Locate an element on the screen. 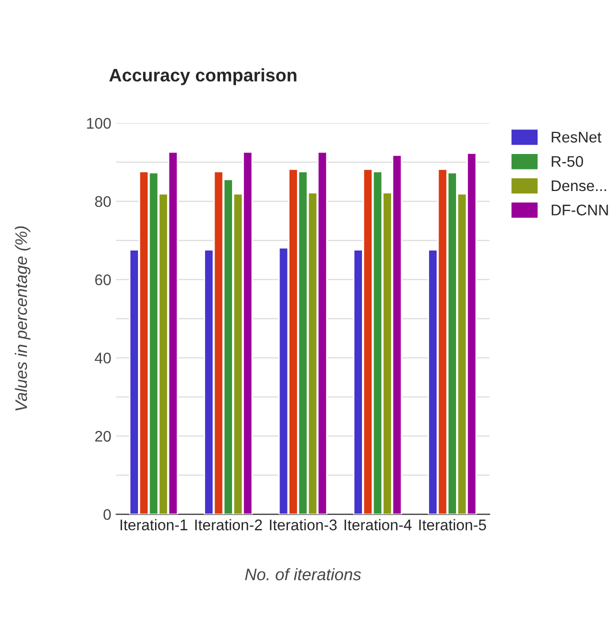 This screenshot has width=612, height=631. y-tick-label: 100 is located at coordinates (99, 123).